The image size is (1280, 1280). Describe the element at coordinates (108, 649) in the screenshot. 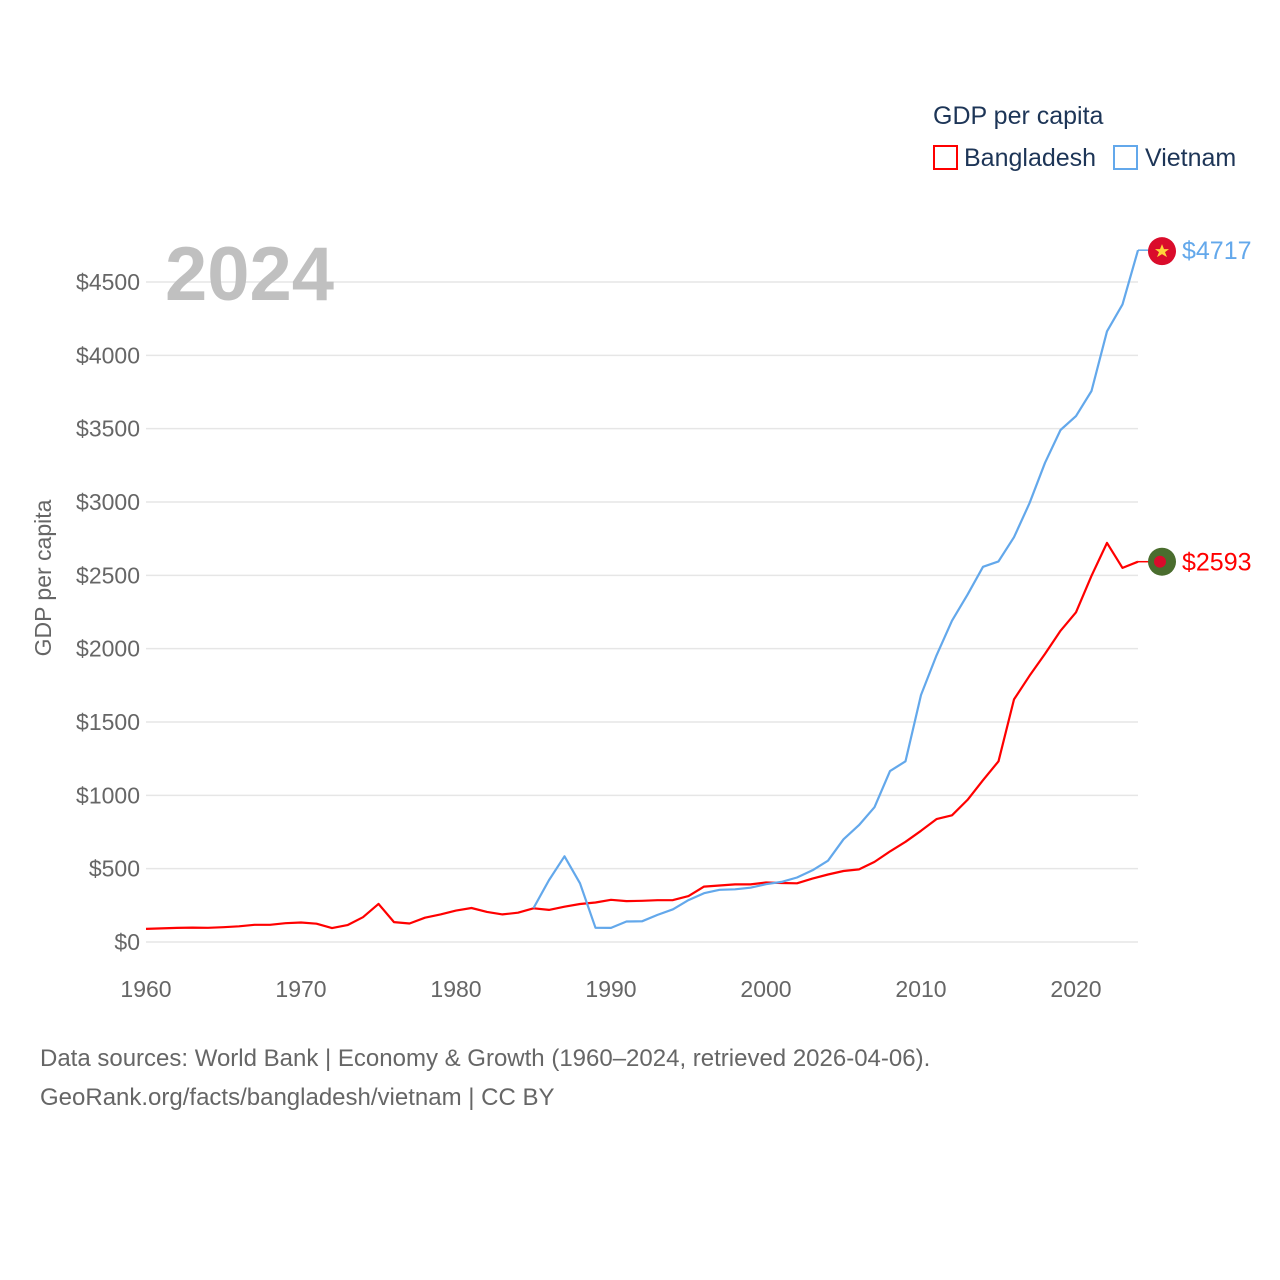

I see `y-tick-label: $2000` at that location.